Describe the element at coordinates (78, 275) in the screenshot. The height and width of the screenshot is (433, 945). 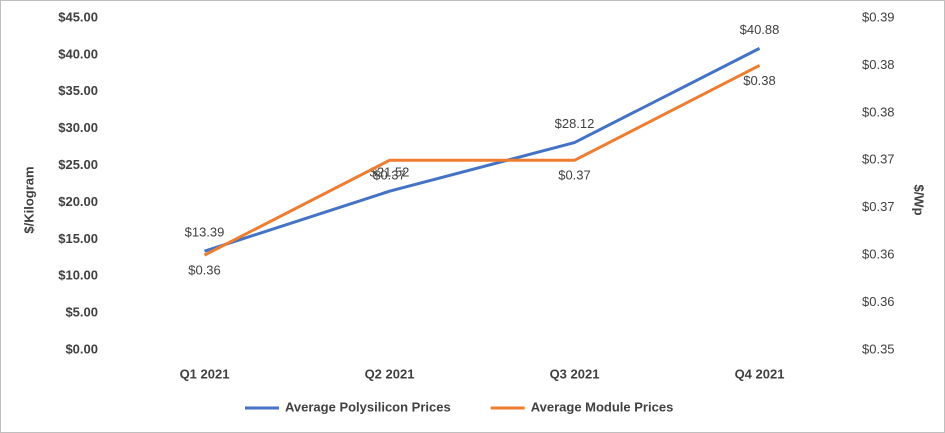
I see `y-tick-label: $10.00` at that location.